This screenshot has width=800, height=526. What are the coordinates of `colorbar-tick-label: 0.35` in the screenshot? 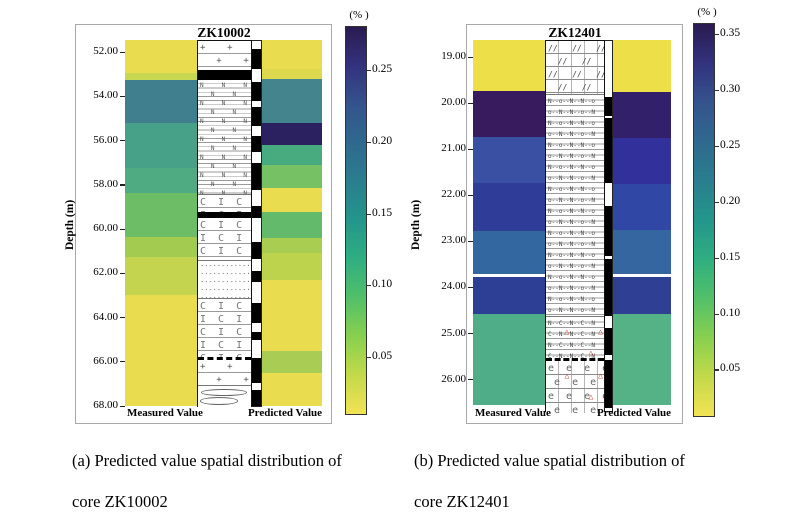 It's located at (730, 32).